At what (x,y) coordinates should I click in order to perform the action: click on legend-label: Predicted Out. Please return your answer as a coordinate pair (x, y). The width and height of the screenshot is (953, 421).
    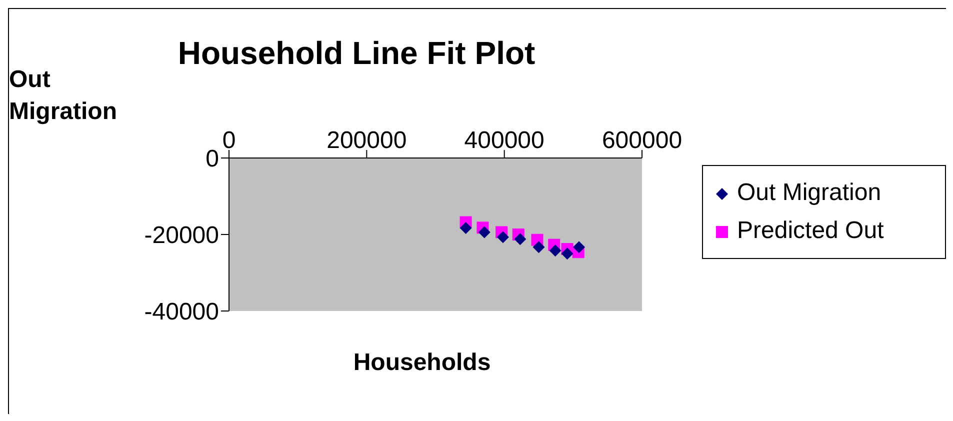
    Looking at the image, I should click on (810, 231).